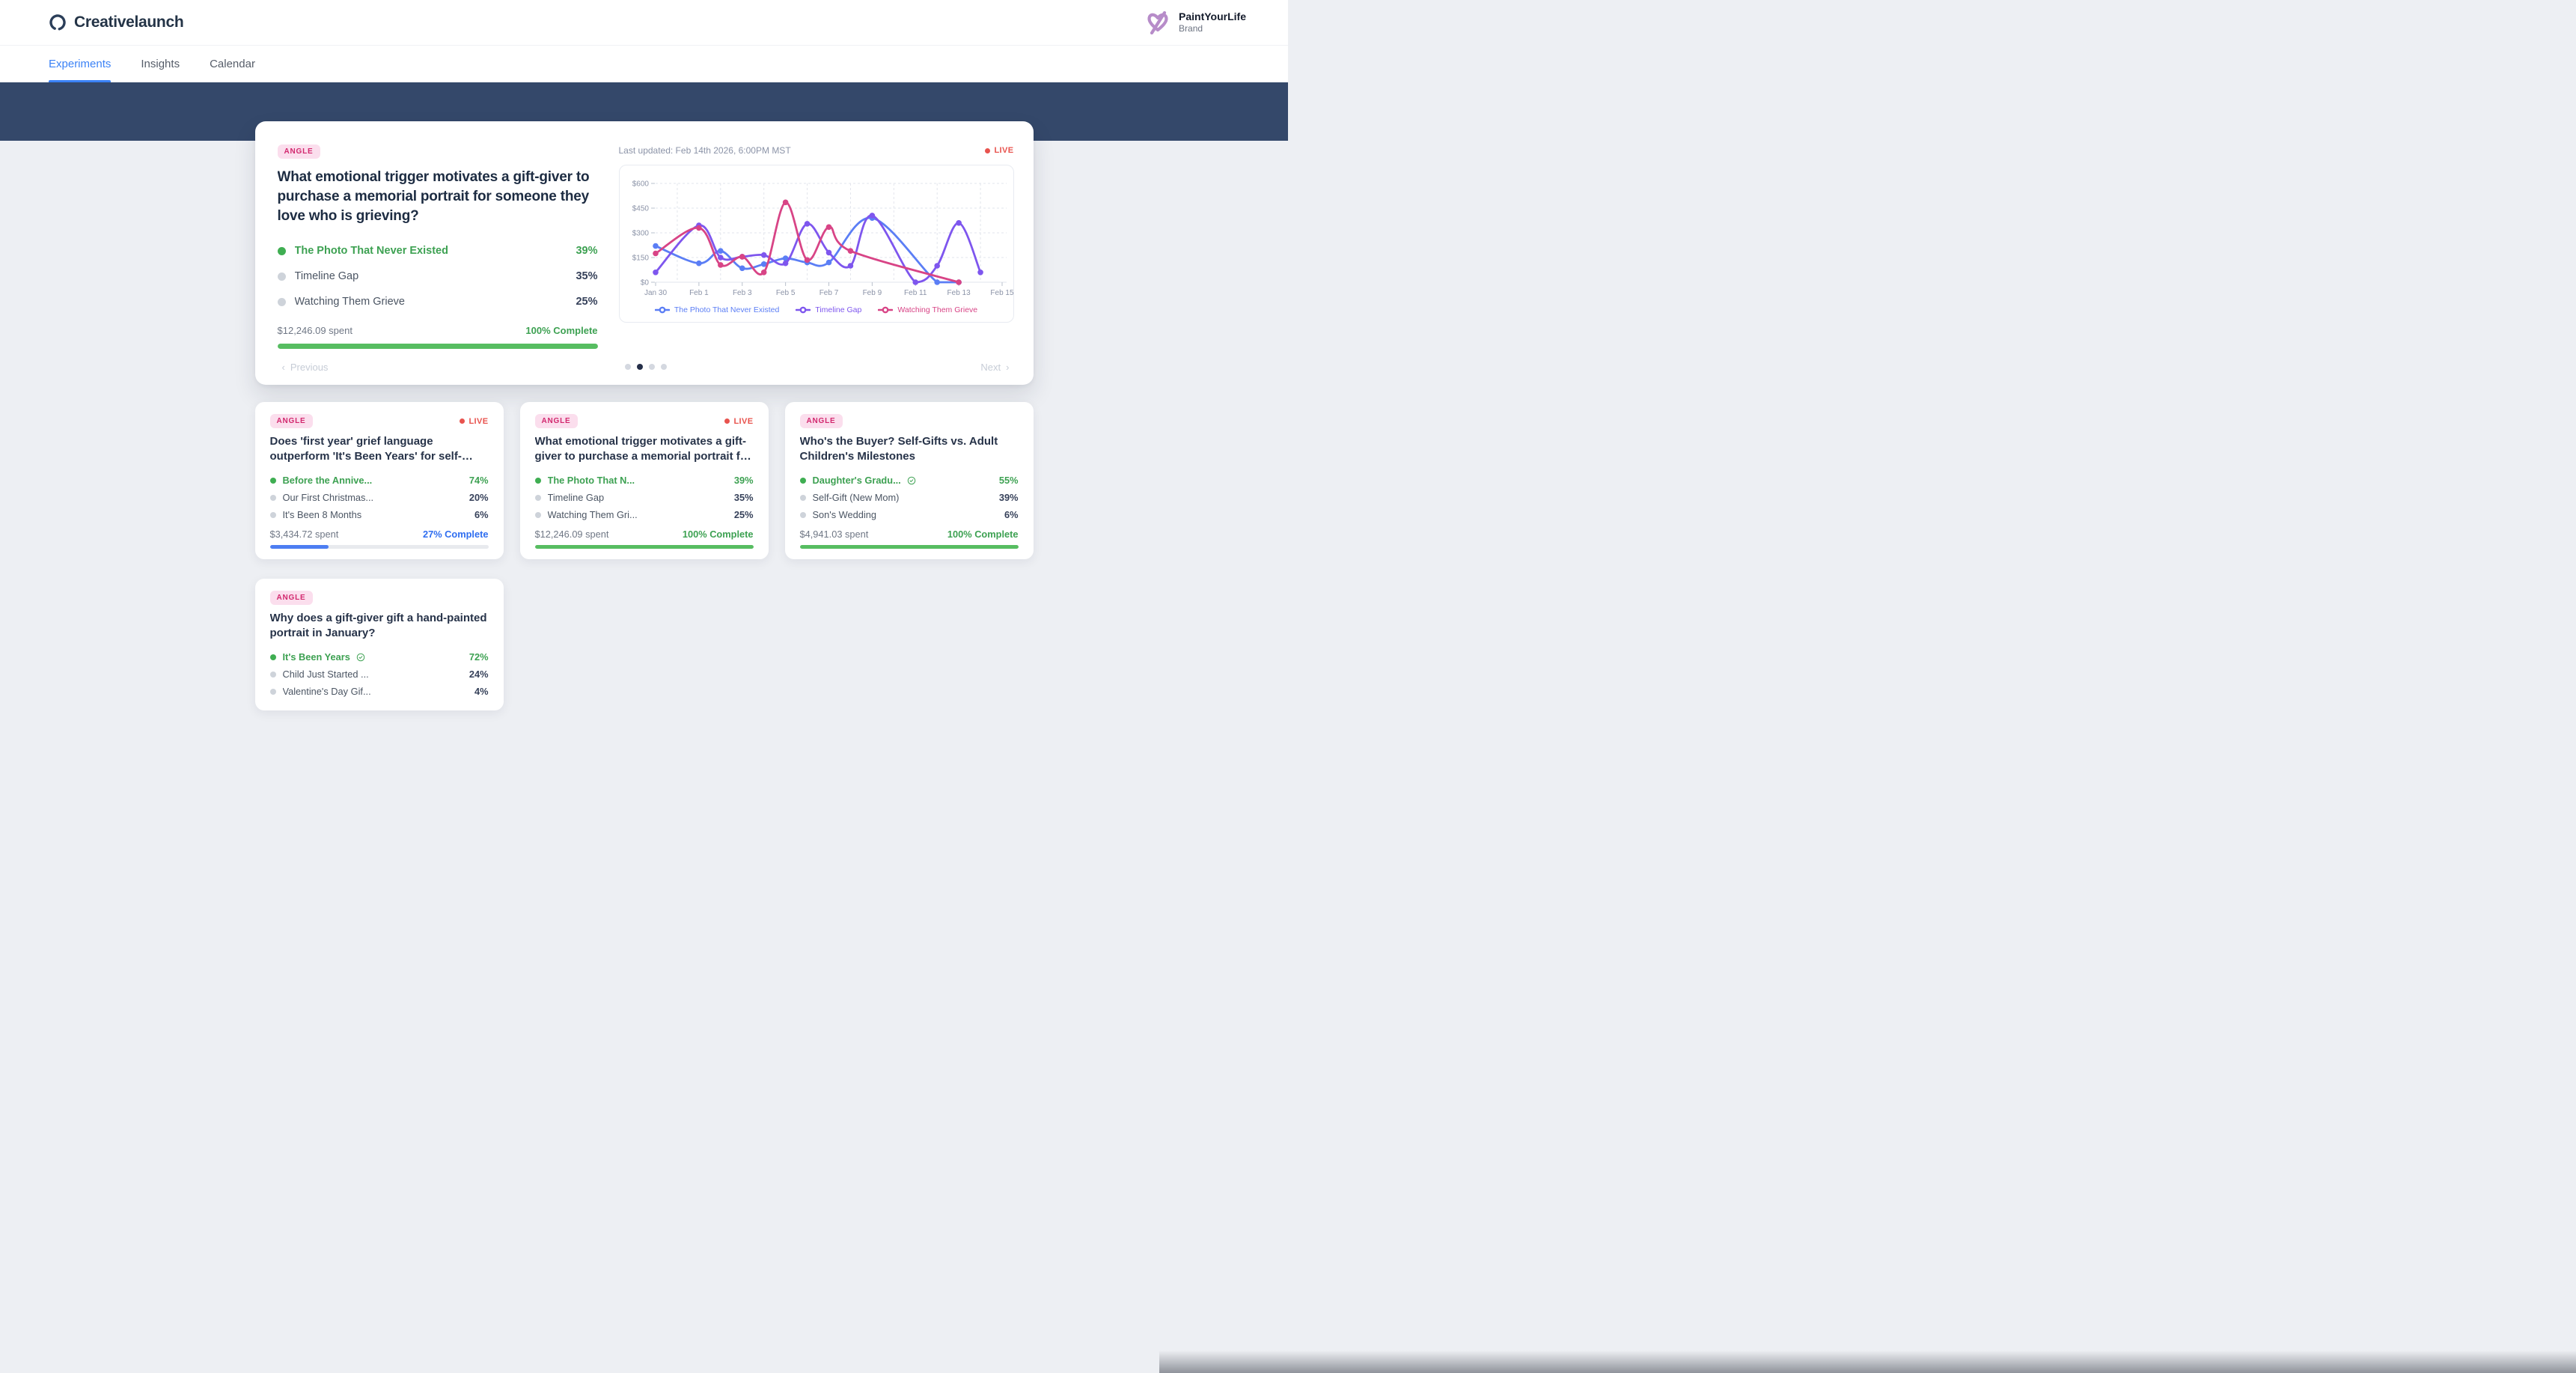 The image size is (2576, 1373). I want to click on variant-percent: 35%, so click(587, 276).